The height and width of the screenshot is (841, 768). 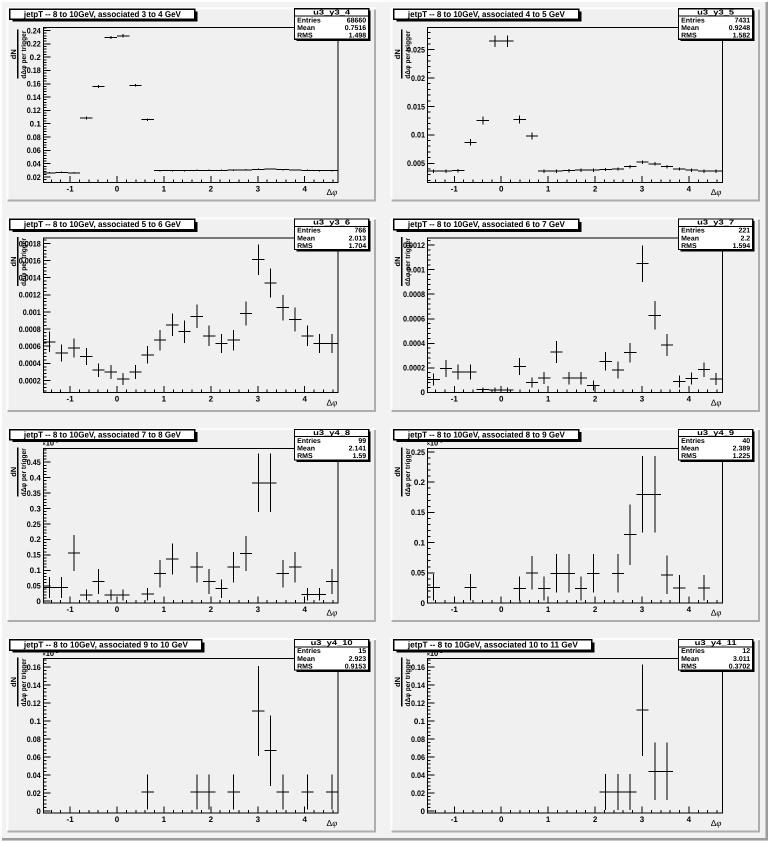 What do you see at coordinates (358, 246) in the screenshot?
I see `svg-text: 1.704` at bounding box center [358, 246].